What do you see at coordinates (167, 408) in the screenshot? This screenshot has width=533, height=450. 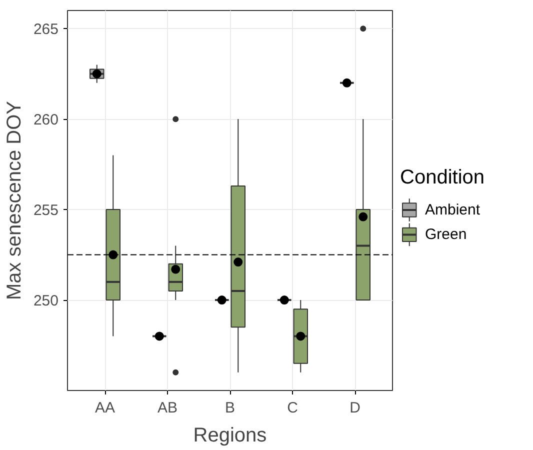 I see `x-tick-label: AB` at bounding box center [167, 408].